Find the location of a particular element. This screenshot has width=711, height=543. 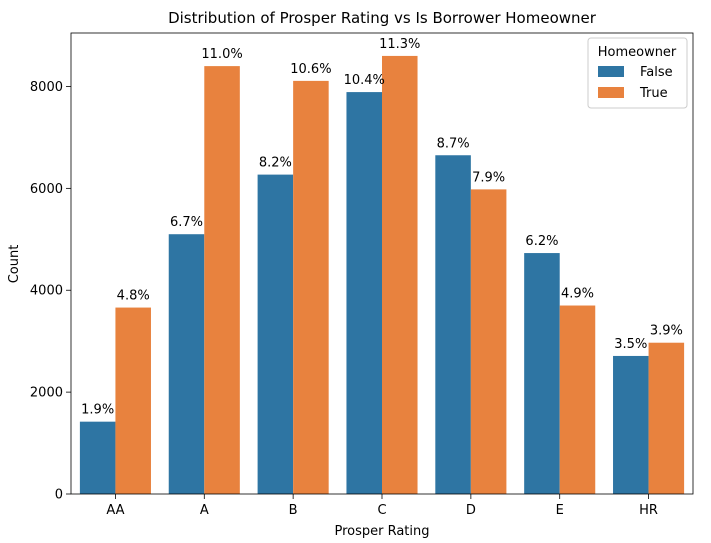

data-label-true-a: 11.0% is located at coordinates (221, 54).